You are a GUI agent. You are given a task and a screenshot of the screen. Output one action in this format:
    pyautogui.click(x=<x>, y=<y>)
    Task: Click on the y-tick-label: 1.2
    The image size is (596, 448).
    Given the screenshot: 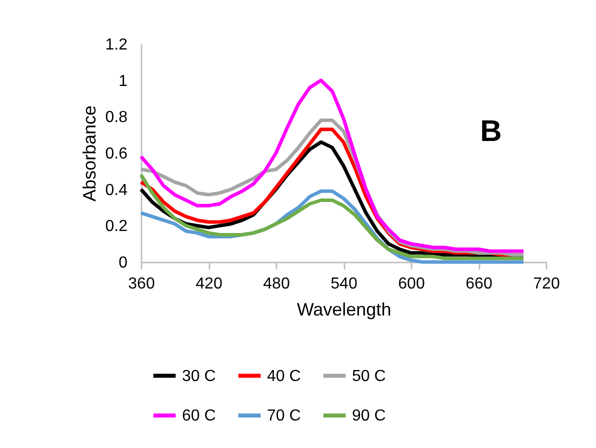 What is the action you would take?
    pyautogui.click(x=116, y=45)
    